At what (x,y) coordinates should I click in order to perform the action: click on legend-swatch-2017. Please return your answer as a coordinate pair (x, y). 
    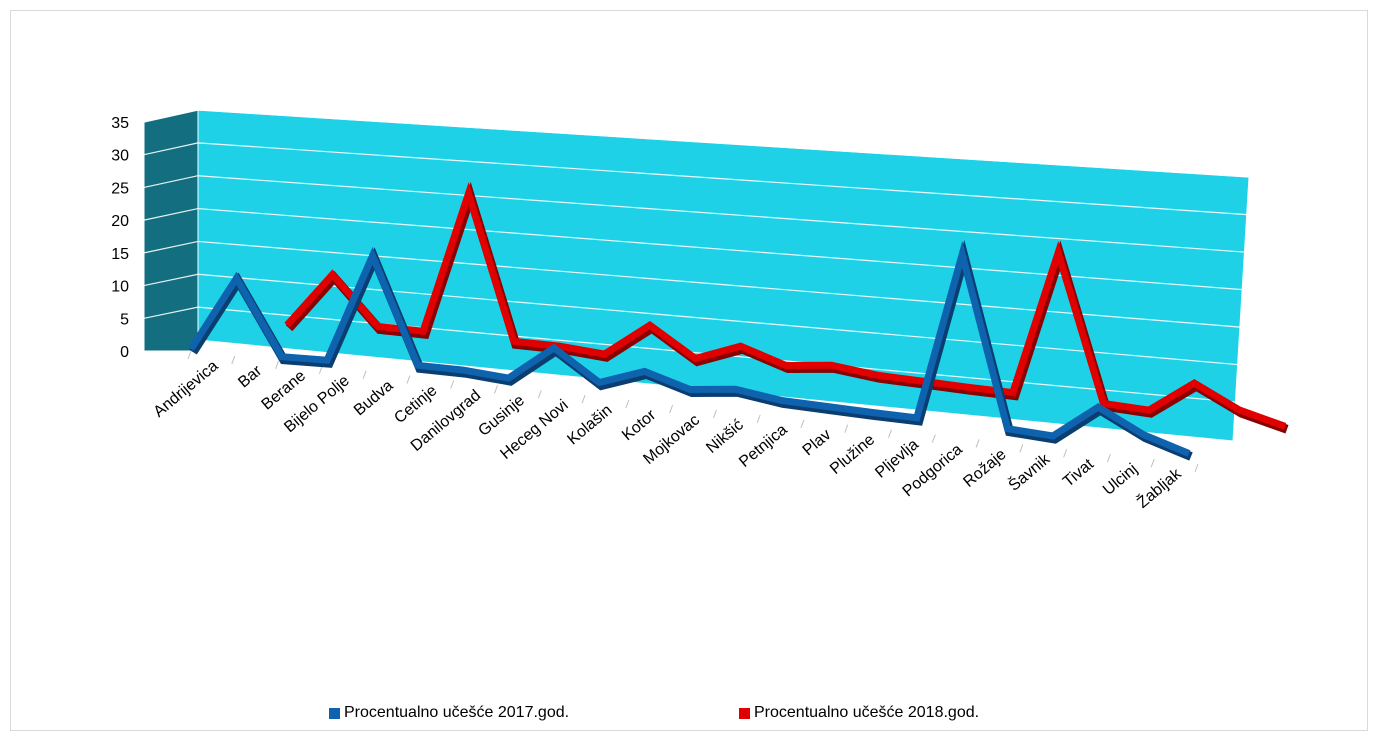
    Looking at the image, I should click on (334, 713).